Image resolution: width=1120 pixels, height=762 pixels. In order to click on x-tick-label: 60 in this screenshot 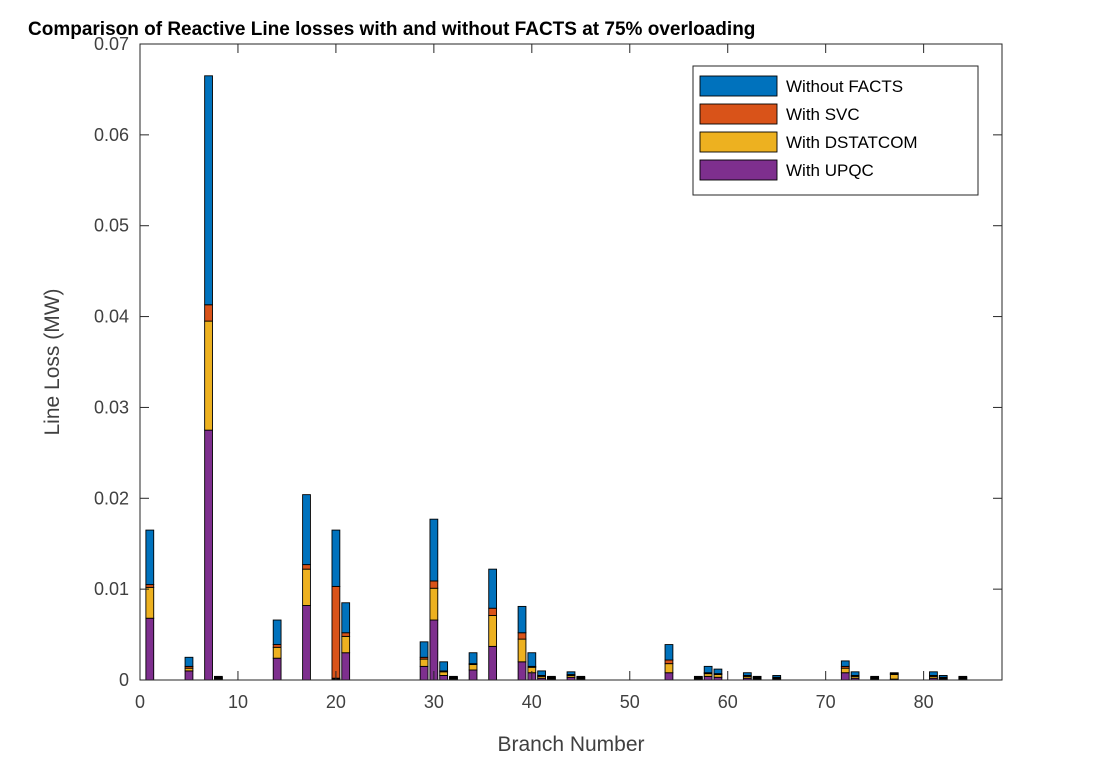, I will do `click(728, 702)`.